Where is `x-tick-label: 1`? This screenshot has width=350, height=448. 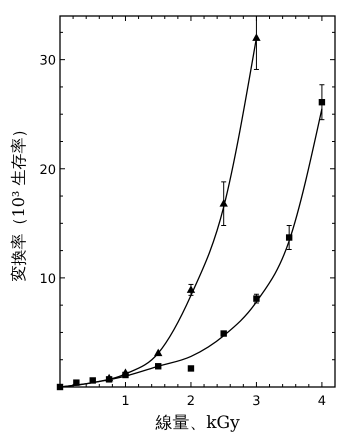
x-tick-label: 1 is located at coordinates (125, 401).